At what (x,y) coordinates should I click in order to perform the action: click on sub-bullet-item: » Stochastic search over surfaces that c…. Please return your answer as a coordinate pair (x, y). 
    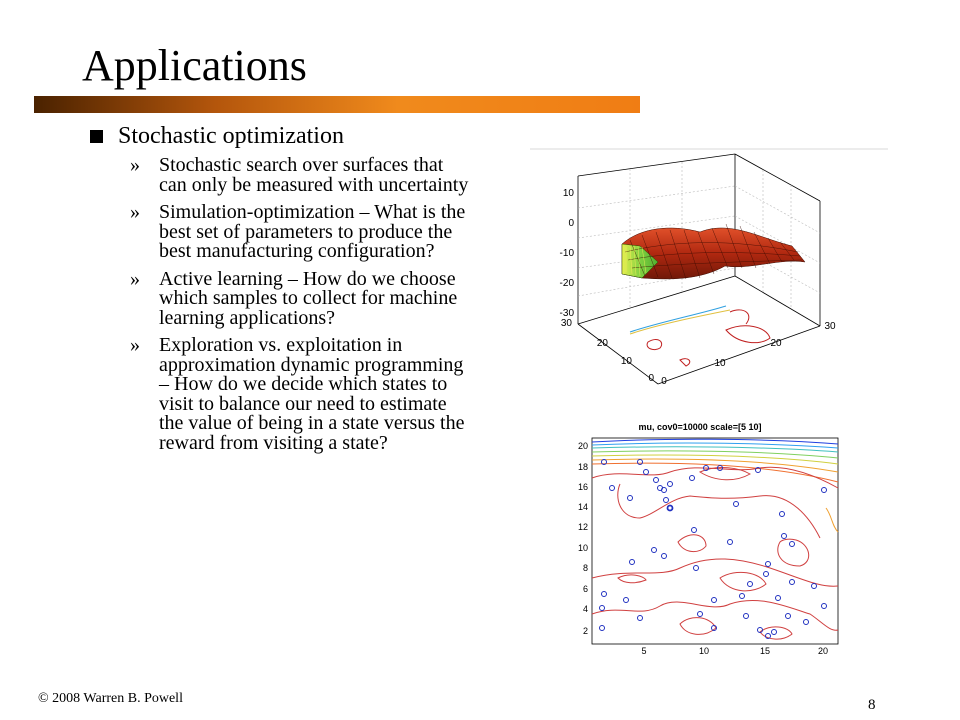
    Looking at the image, I should click on (302, 175).